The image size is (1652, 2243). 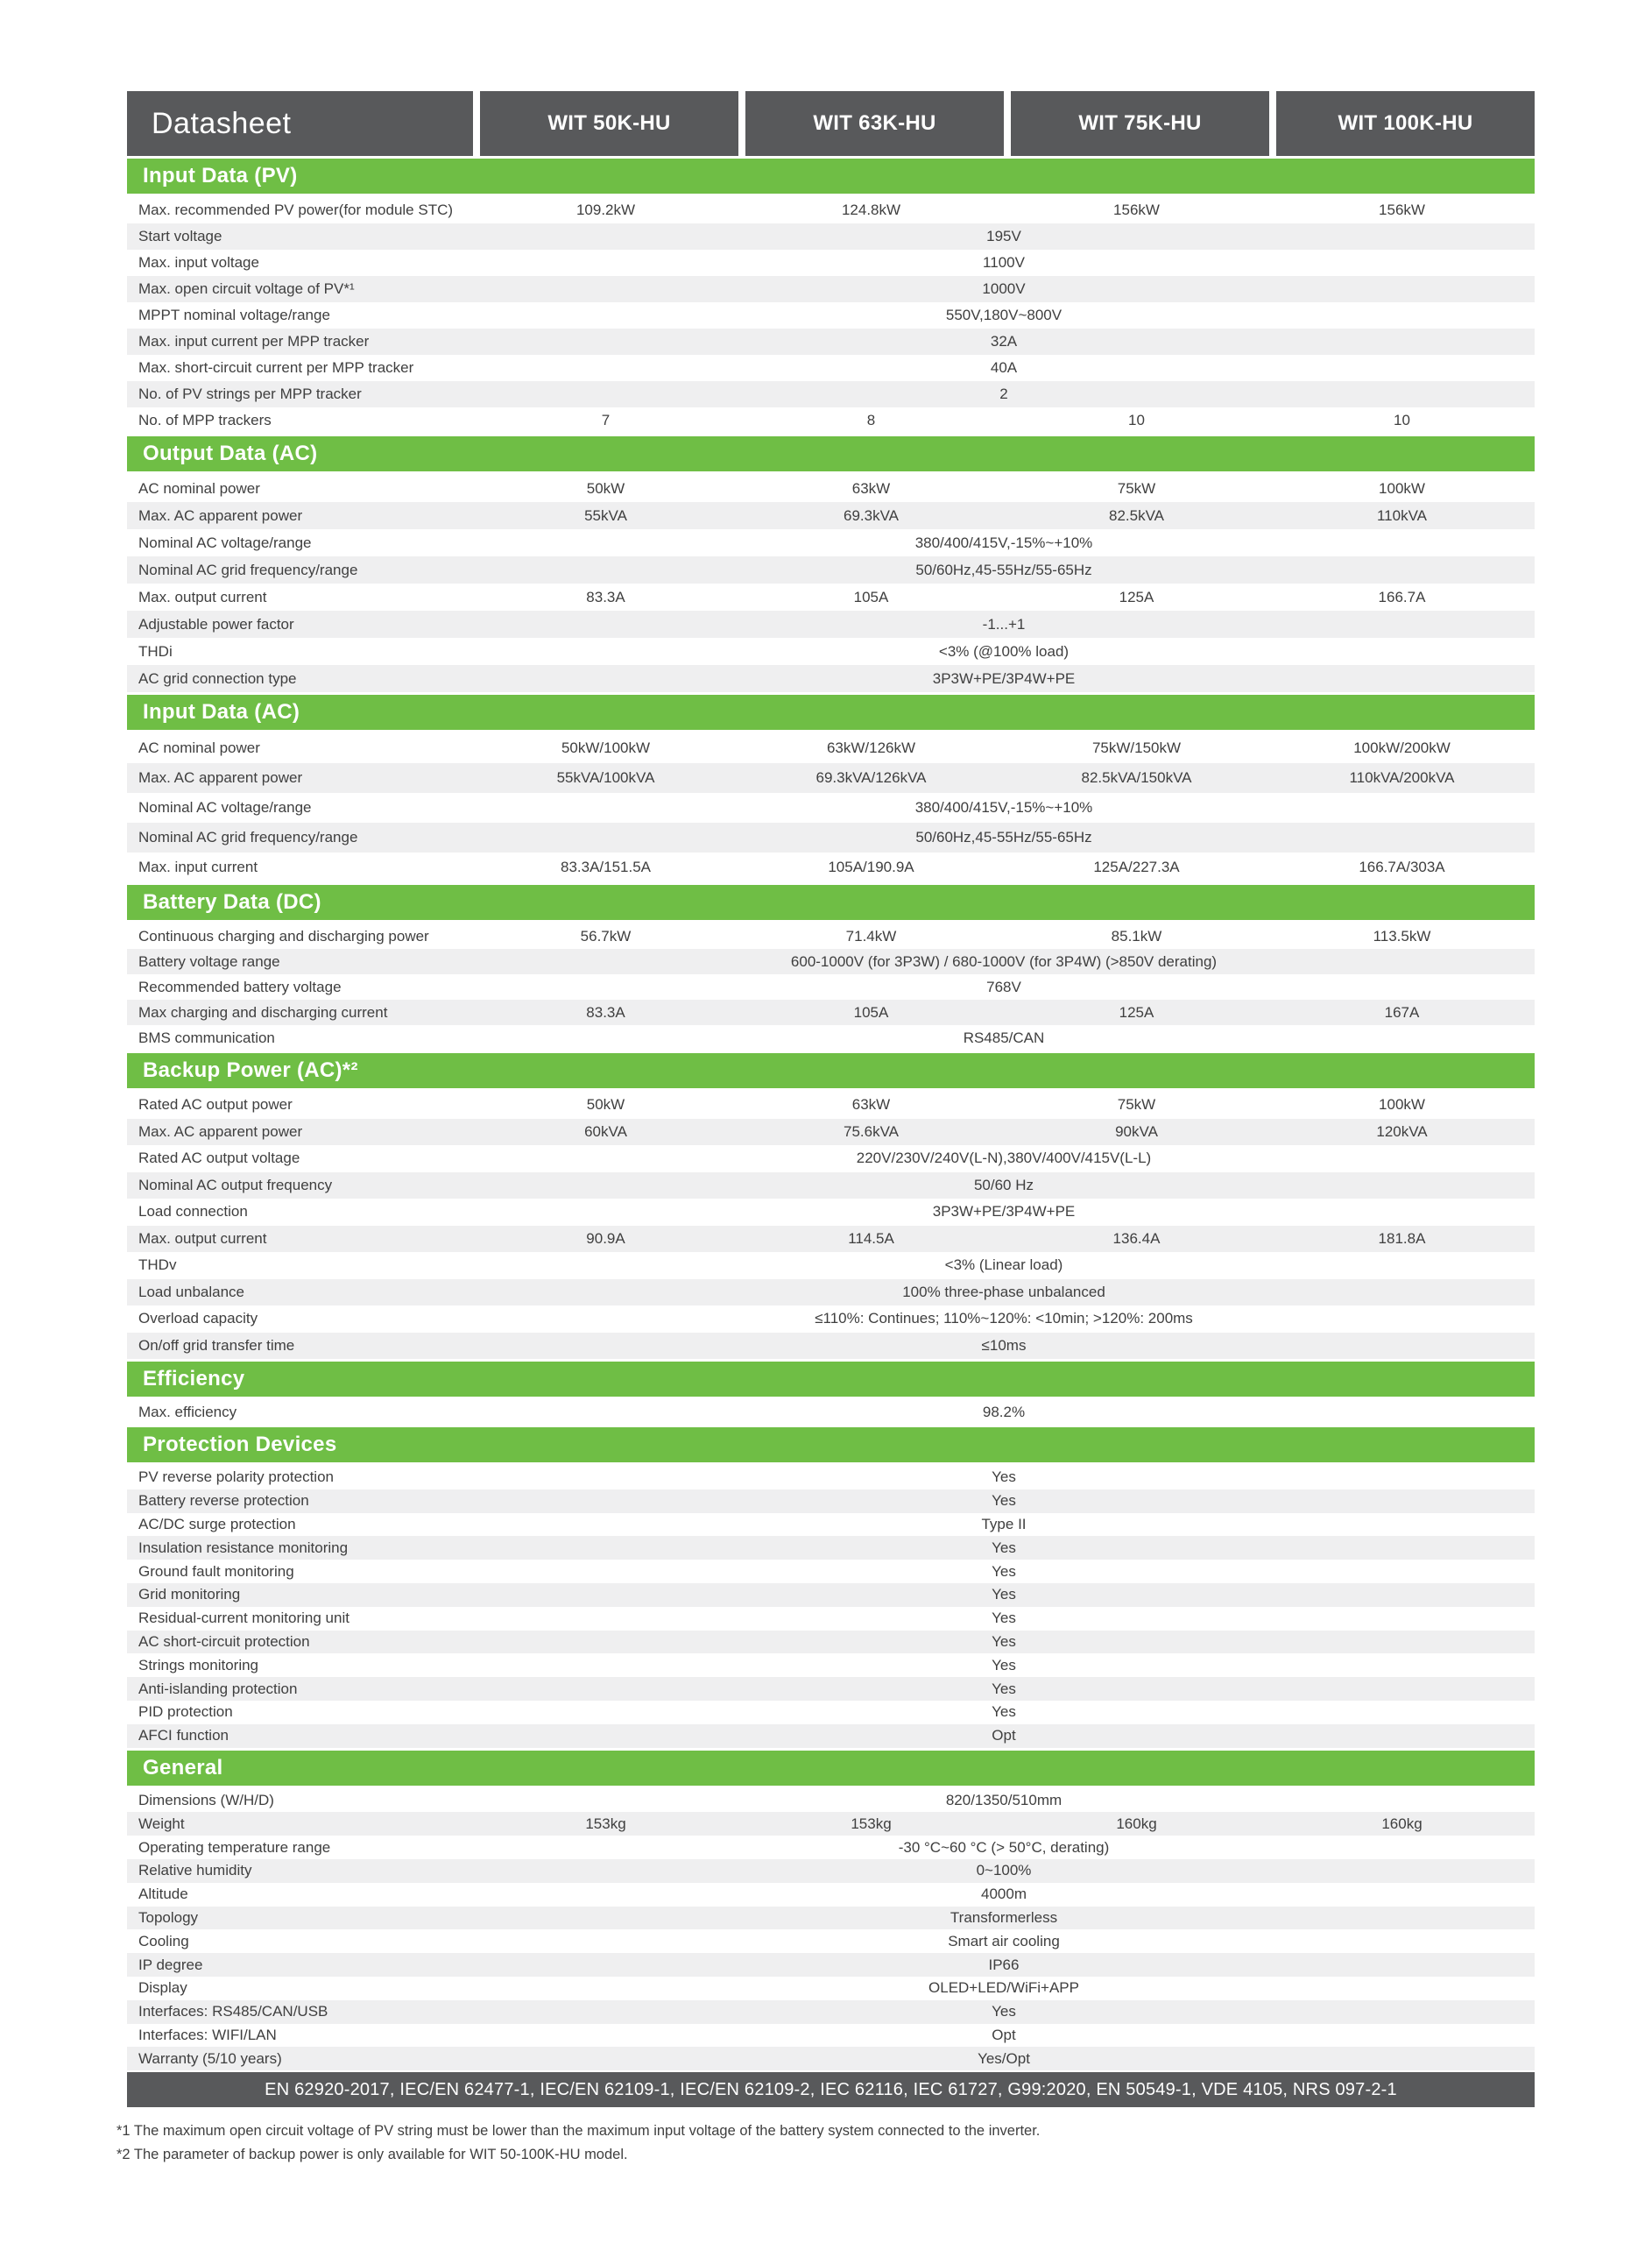 What do you see at coordinates (831, 1665) in the screenshot?
I see `spec-row-strings-monitoring: Strings monitoring Yes` at bounding box center [831, 1665].